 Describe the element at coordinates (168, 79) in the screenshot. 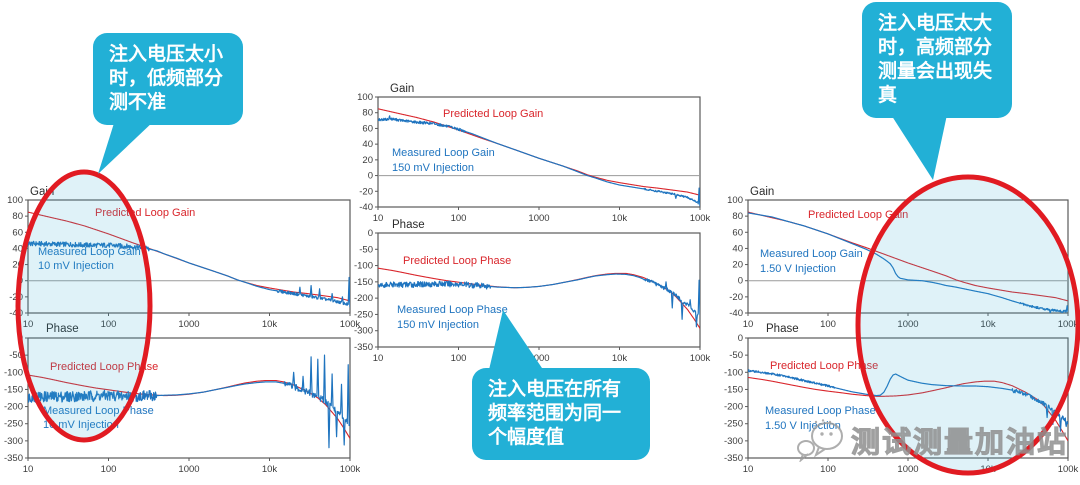

I see `callout-bubble-low-injection: 注入电压太小时，低频部分测不准` at that location.